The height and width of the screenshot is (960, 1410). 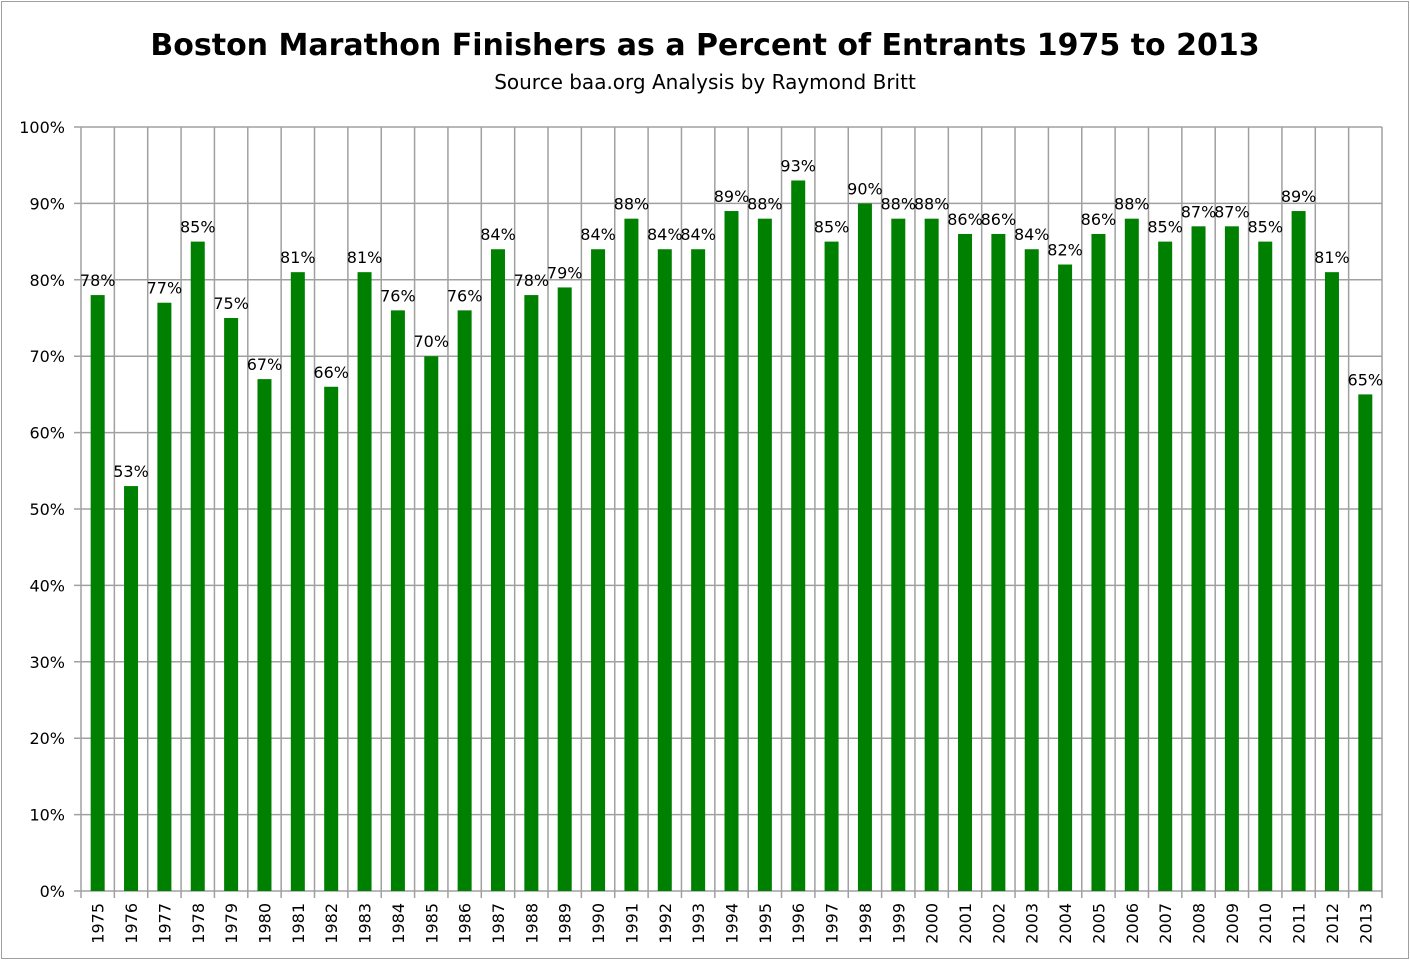 What do you see at coordinates (631, 923) in the screenshot?
I see `x-tick-label: 1991` at bounding box center [631, 923].